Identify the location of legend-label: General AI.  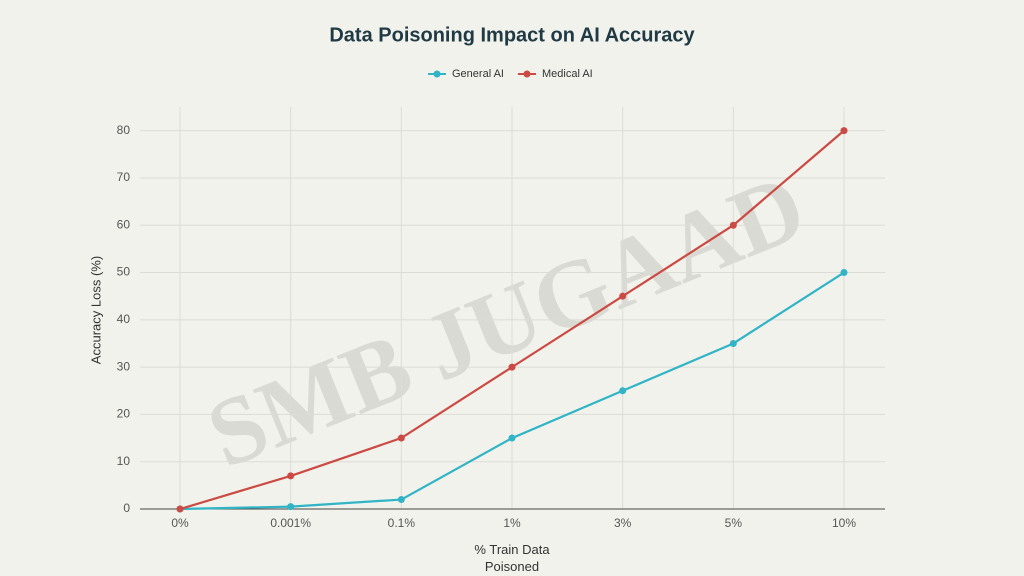
(478, 74).